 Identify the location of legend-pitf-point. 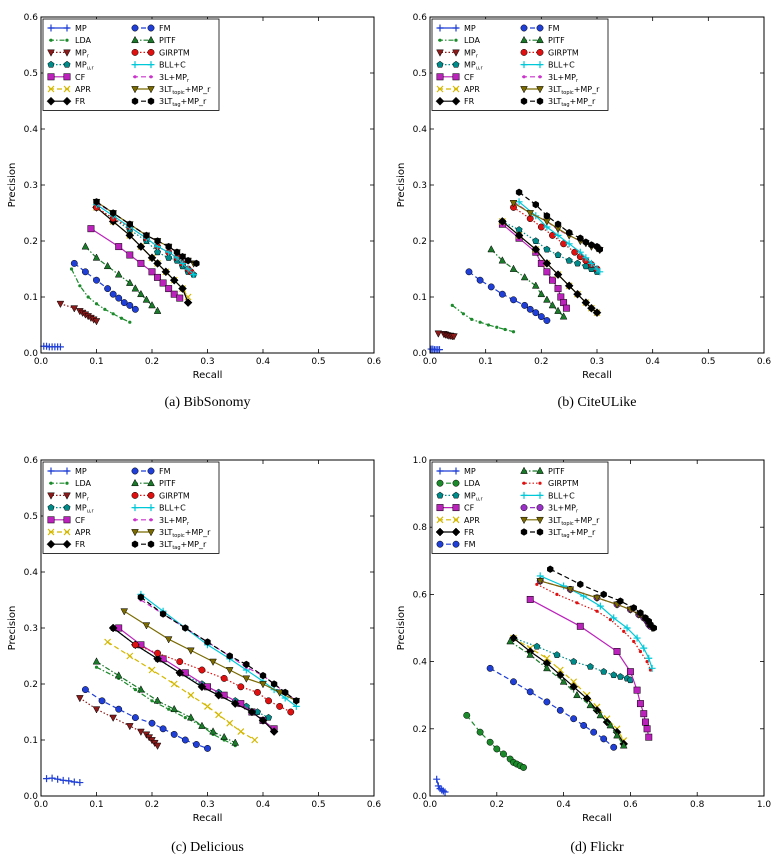
(540, 39).